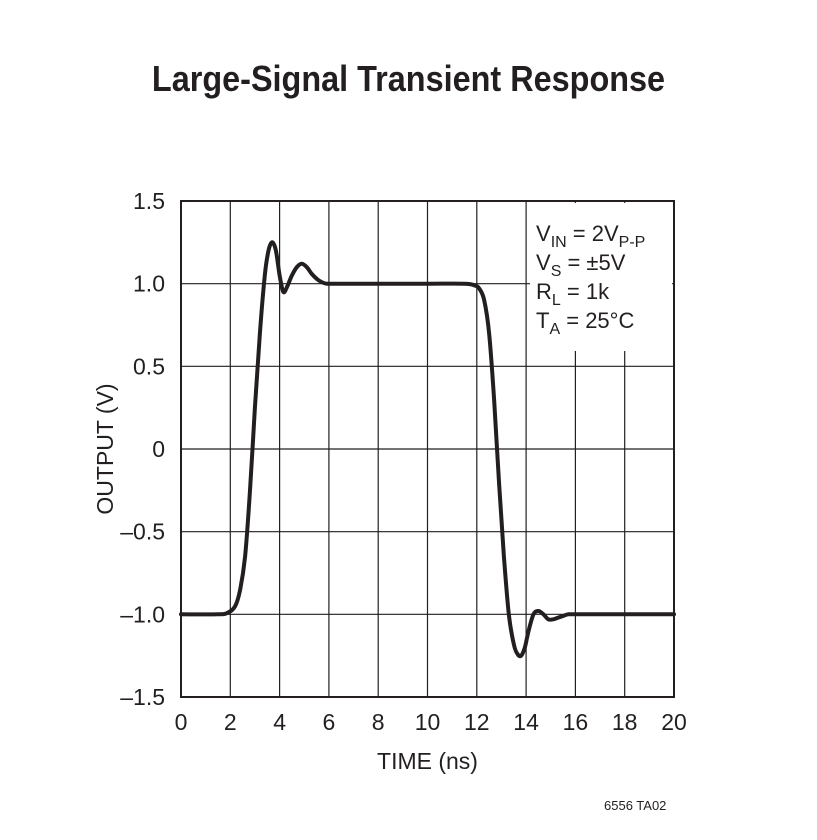 The width and height of the screenshot is (817, 840). I want to click on legend-box, so click(601, 277).